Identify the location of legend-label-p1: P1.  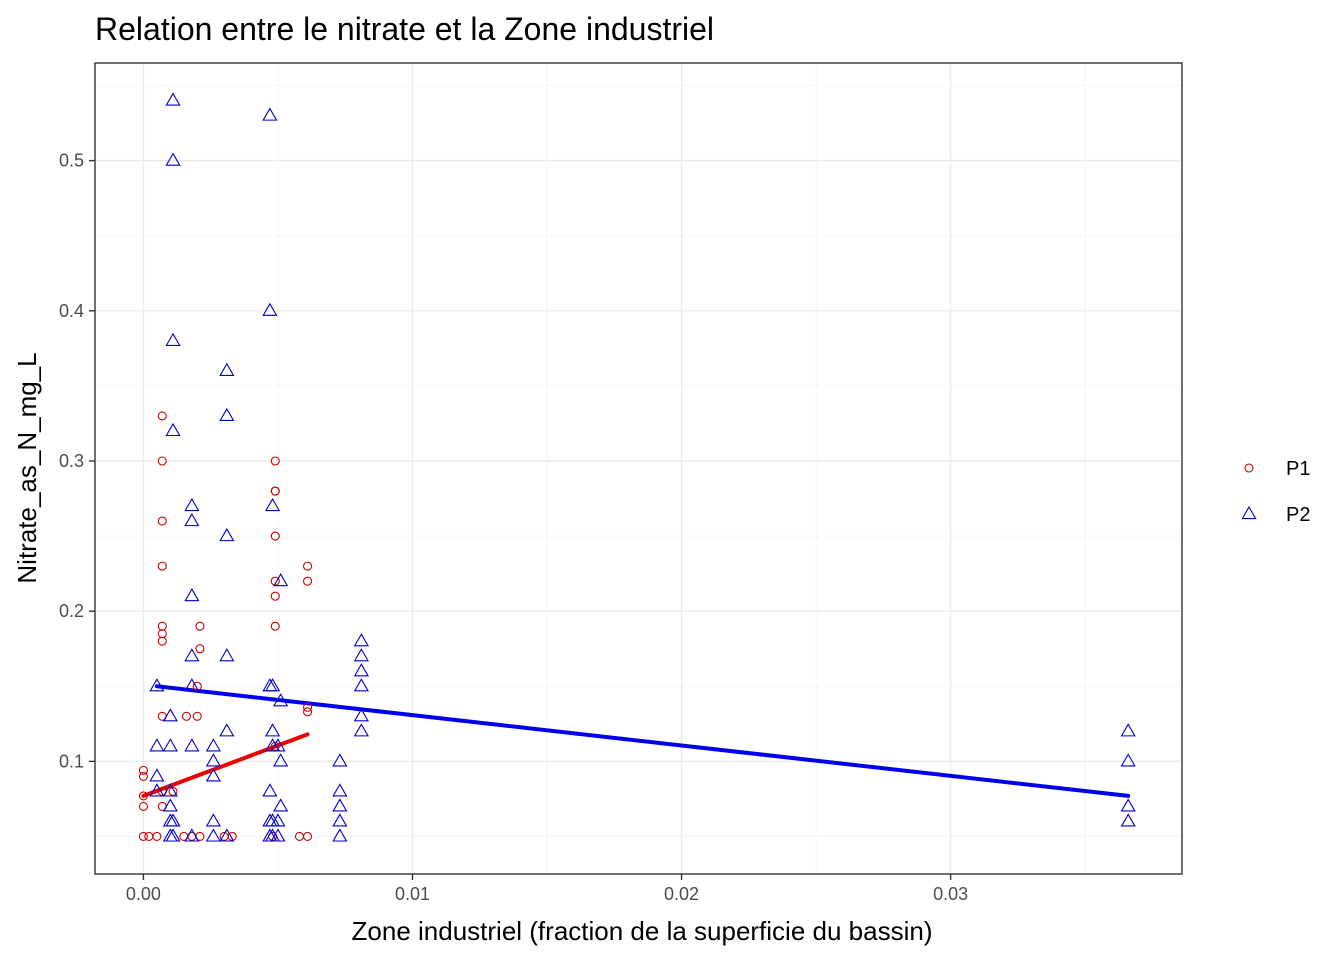
(1298, 469).